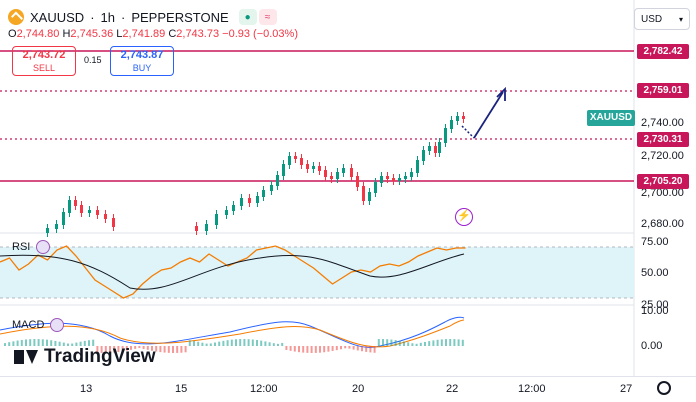  Describe the element at coordinates (464, 217) in the screenshot. I see `lightning-icon: ⚡` at that location.